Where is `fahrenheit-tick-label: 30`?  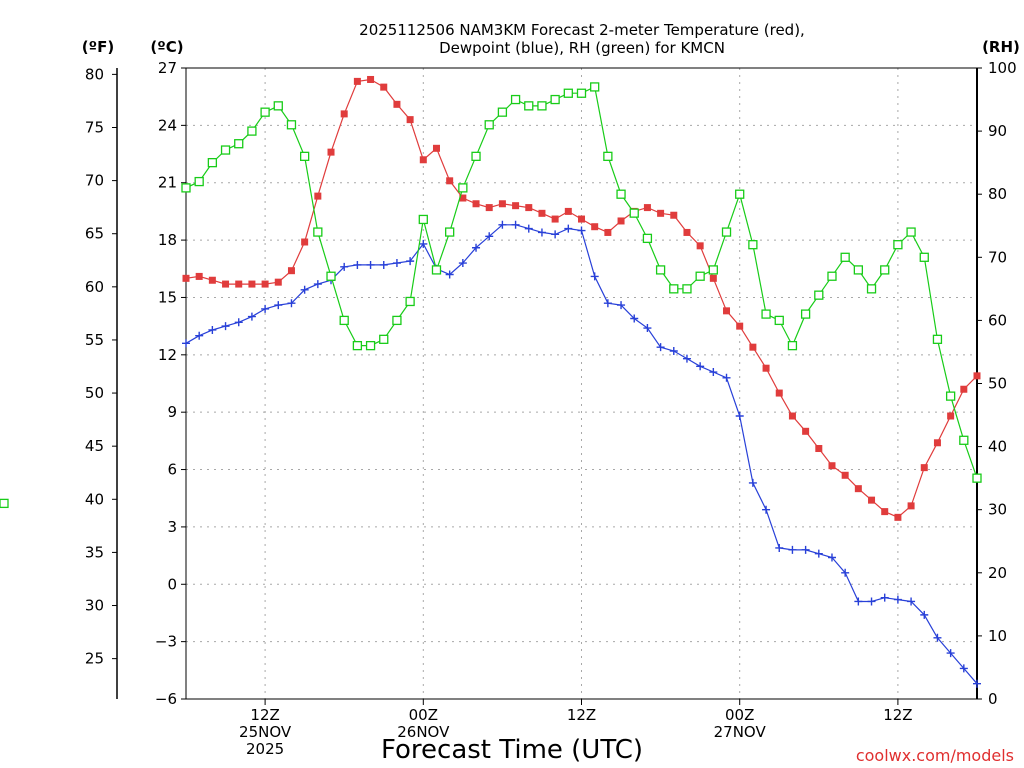 fahrenheit-tick-label: 30 is located at coordinates (94, 606).